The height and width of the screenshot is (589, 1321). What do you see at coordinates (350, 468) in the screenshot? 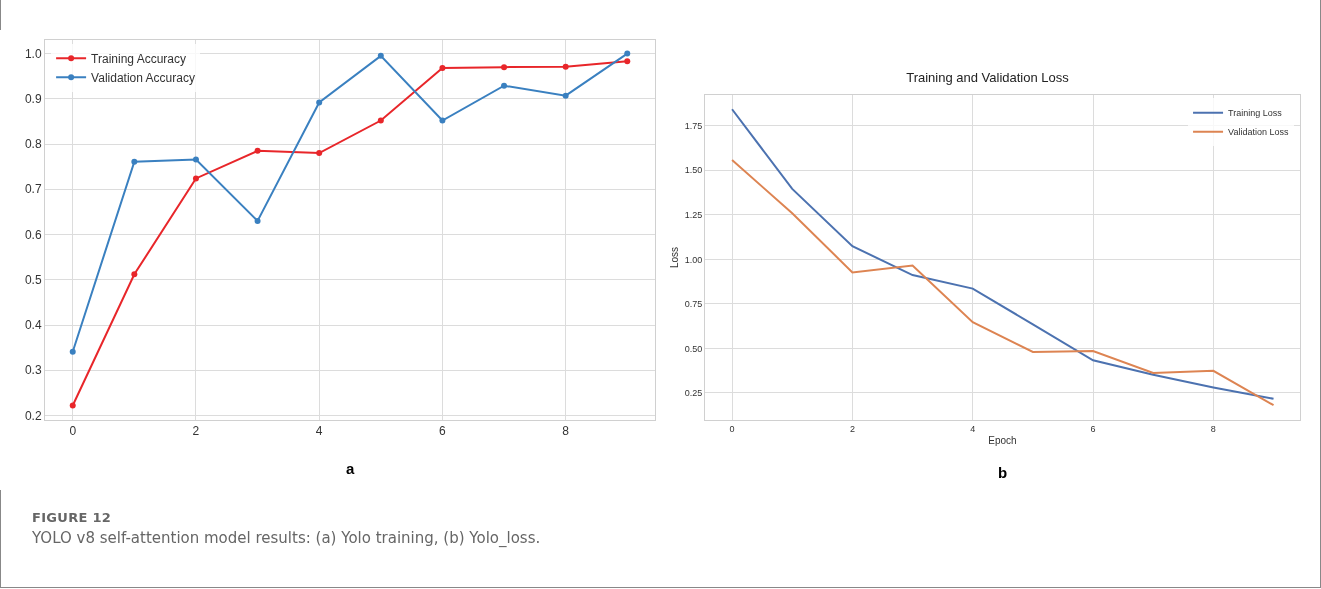
I see `text: a` at bounding box center [350, 468].